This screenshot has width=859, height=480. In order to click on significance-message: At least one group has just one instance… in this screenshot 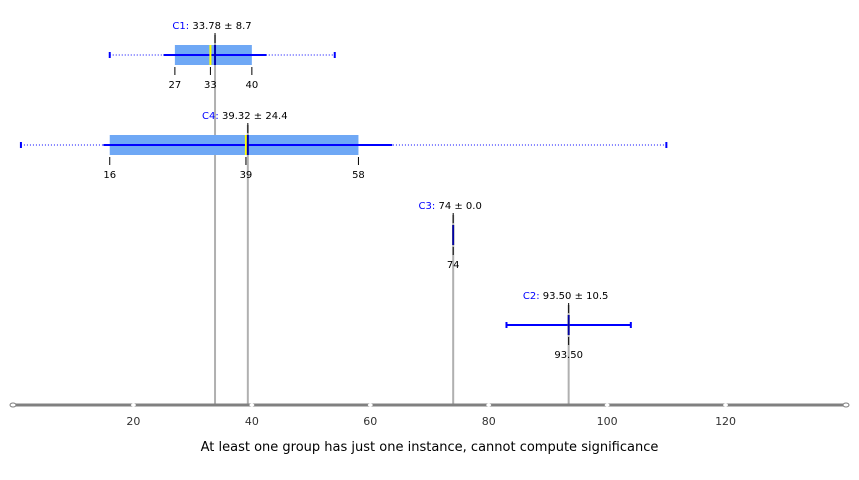, I will do `click(430, 447)`.